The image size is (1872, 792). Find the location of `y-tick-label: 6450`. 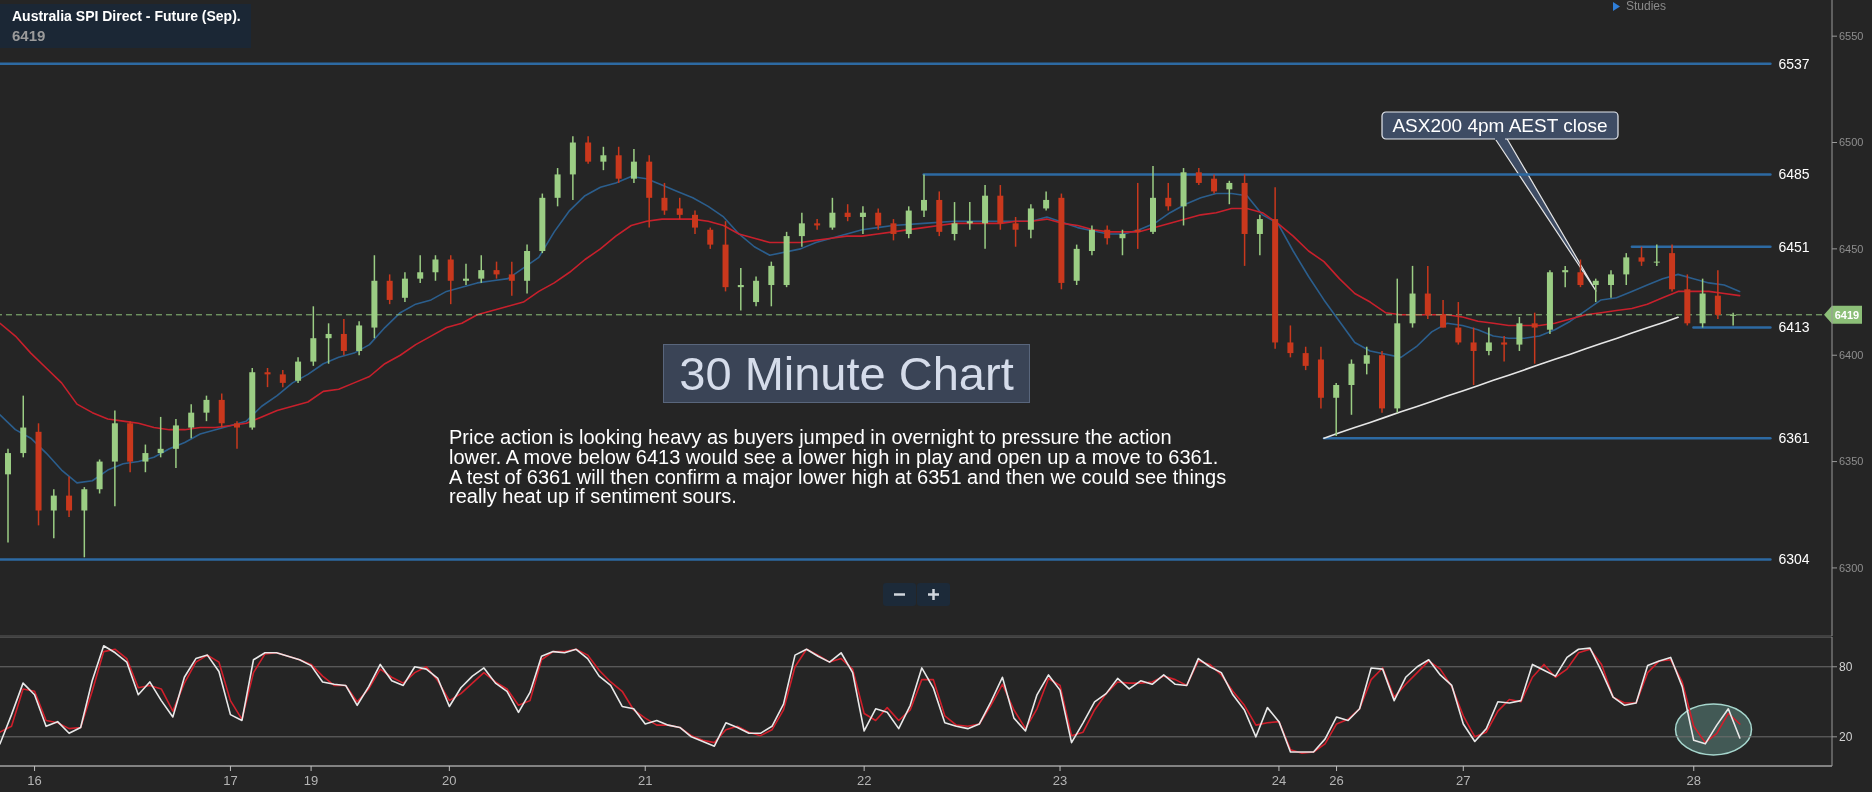

y-tick-label: 6450 is located at coordinates (1851, 248).